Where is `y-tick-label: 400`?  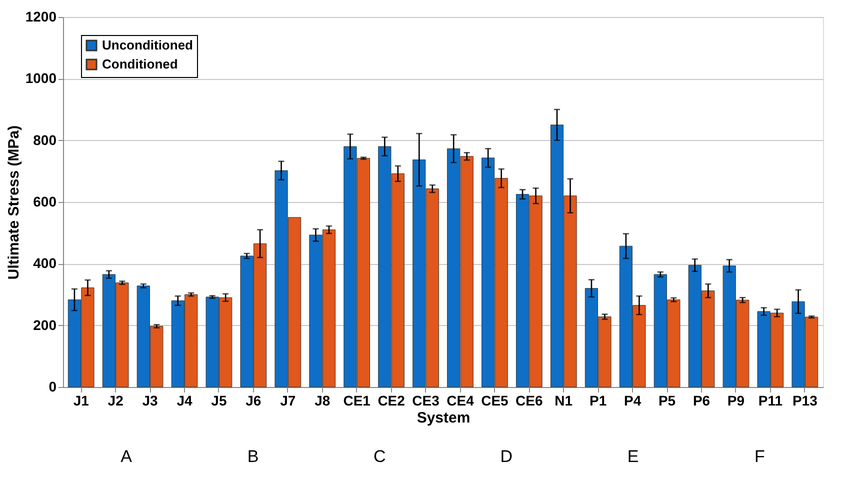
y-tick-label: 400 is located at coordinates (45, 263).